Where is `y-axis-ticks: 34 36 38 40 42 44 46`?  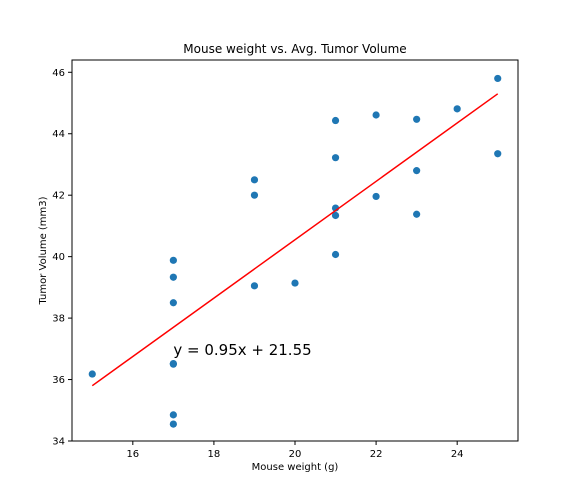 y-axis-ticks: 34 36 38 40 42 44 46 is located at coordinates (62, 258).